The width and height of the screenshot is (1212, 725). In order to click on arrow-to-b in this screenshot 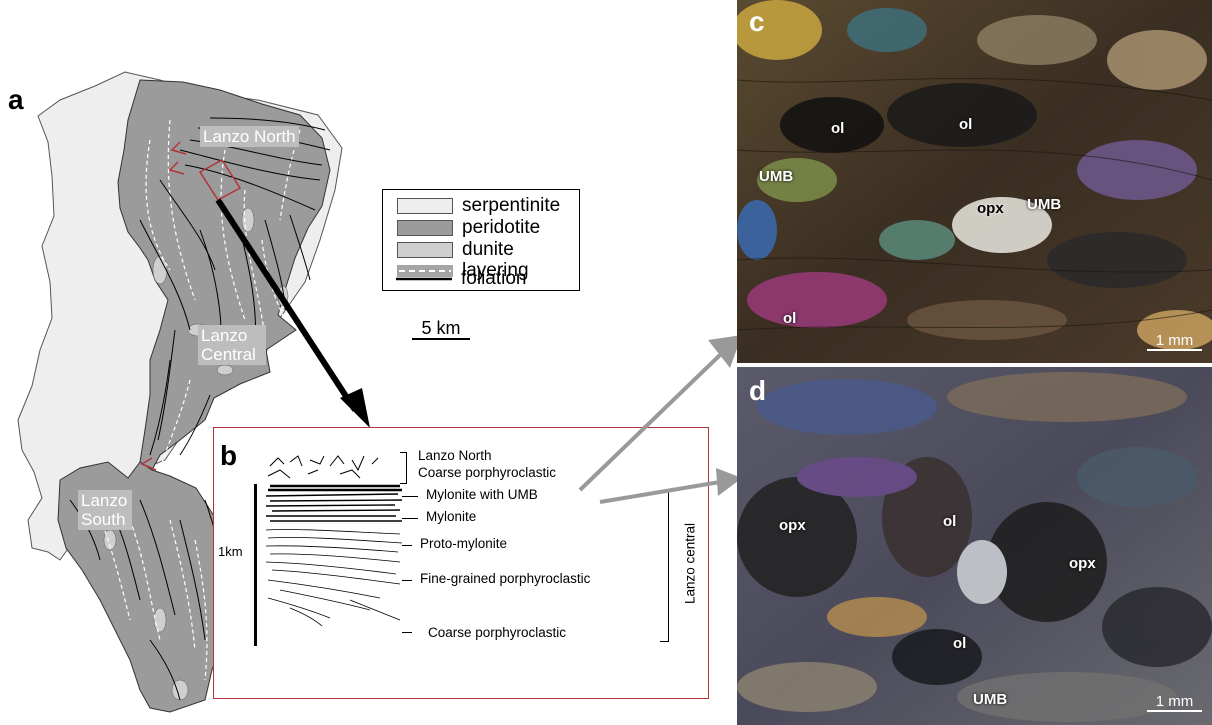, I will do `click(286, 305)`.